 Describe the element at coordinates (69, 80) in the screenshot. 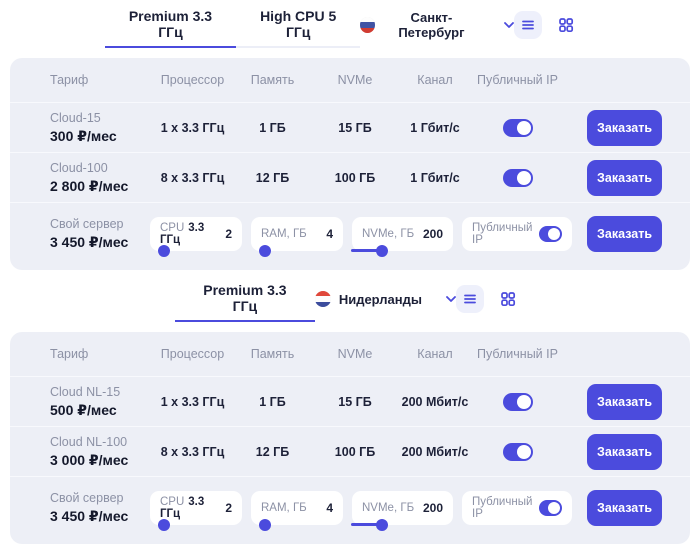

I see `col-header-tariff: Тариф` at that location.